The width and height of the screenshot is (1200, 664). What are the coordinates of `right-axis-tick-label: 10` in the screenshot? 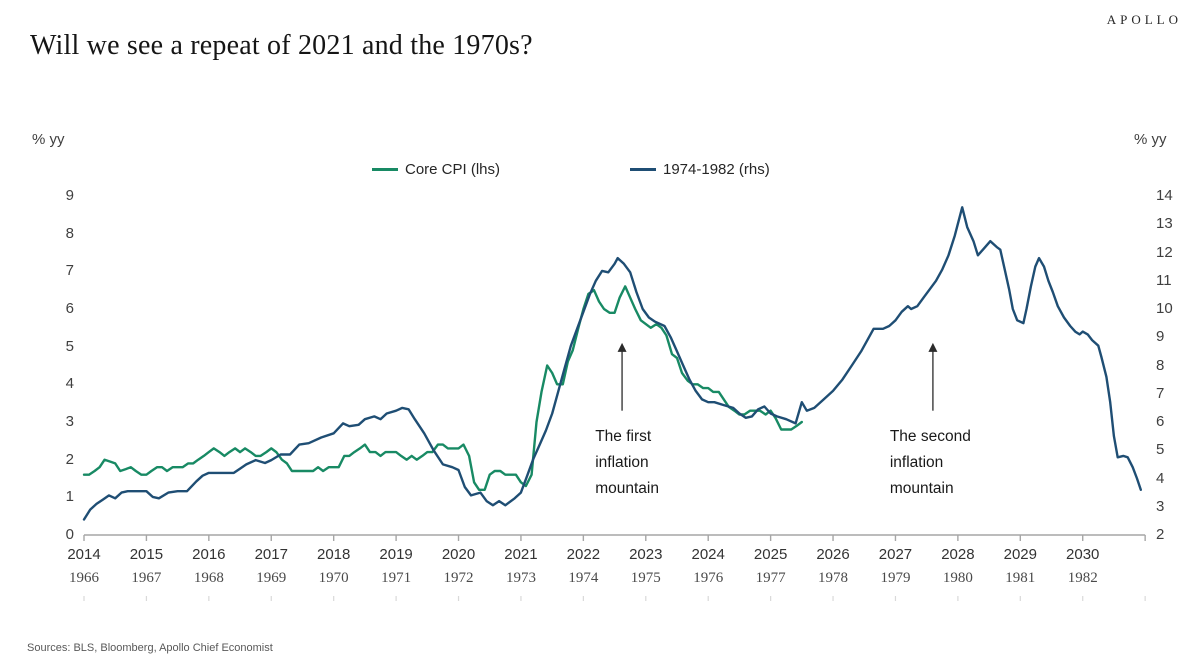 It's located at (1164, 308).